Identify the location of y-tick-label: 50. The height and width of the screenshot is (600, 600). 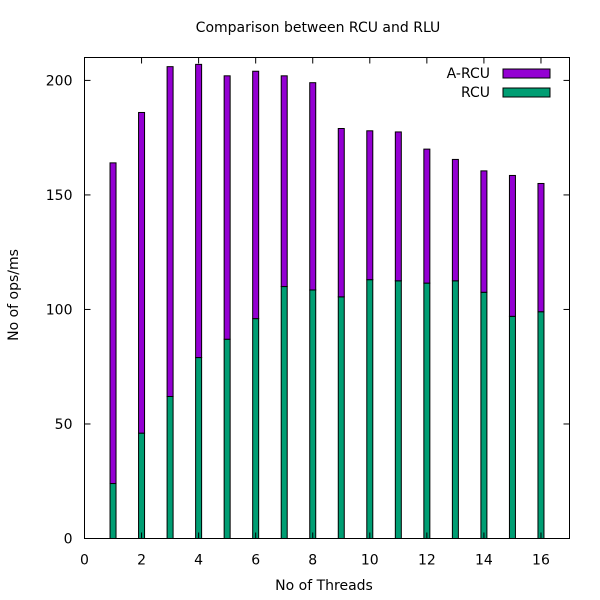
(64, 425).